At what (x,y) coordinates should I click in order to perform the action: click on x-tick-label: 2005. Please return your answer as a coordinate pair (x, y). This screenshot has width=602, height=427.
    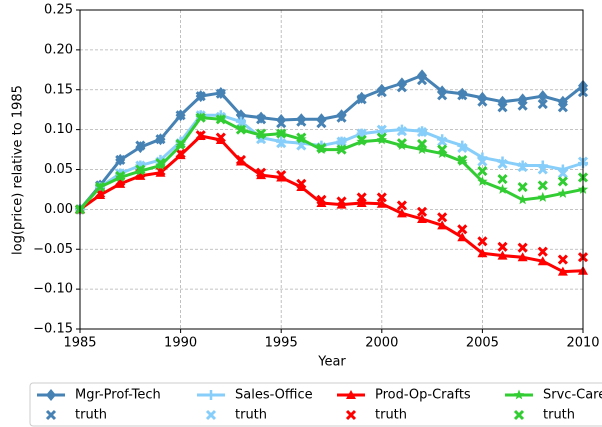
    Looking at the image, I should click on (482, 343).